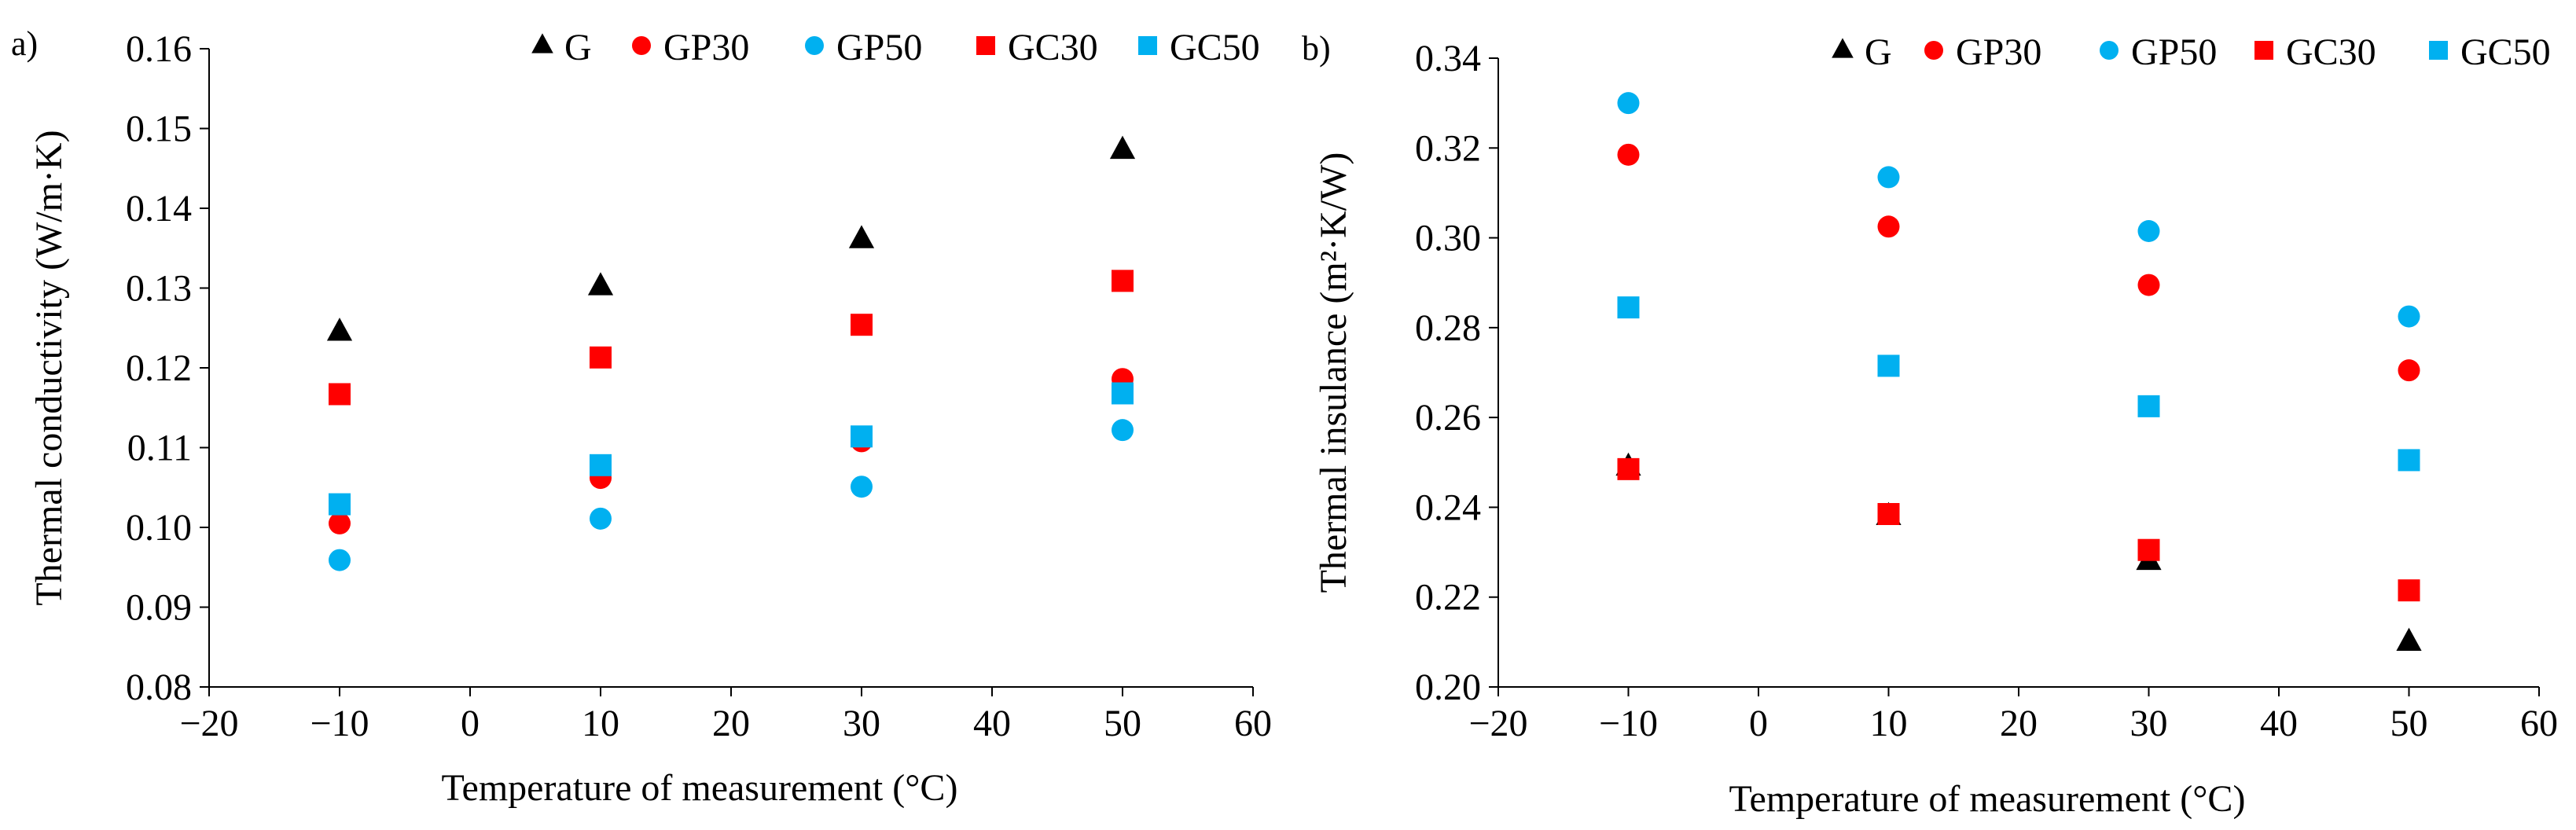 This screenshot has width=2576, height=830. What do you see at coordinates (1448, 238) in the screenshot?
I see `y-tick-label: 0.30` at bounding box center [1448, 238].